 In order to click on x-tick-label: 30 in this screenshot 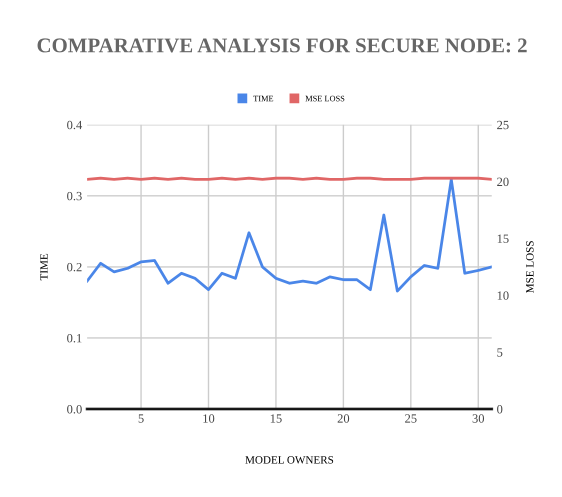, I will do `click(478, 418)`.